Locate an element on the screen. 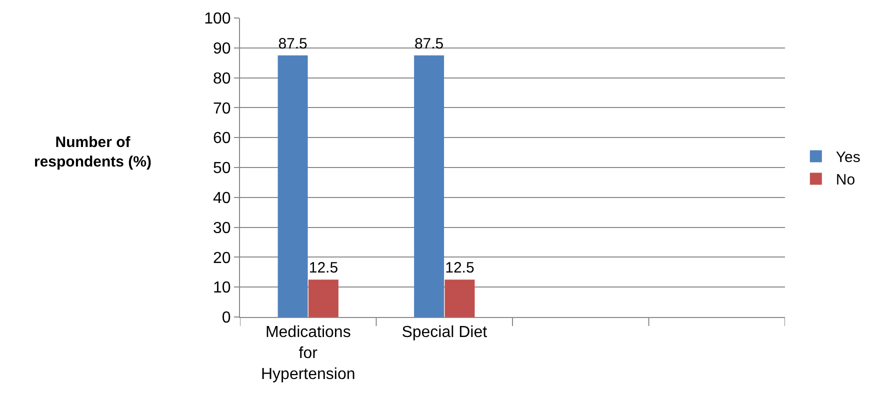 This screenshot has width=878, height=412. y-tick-label: 10 is located at coordinates (222, 288).